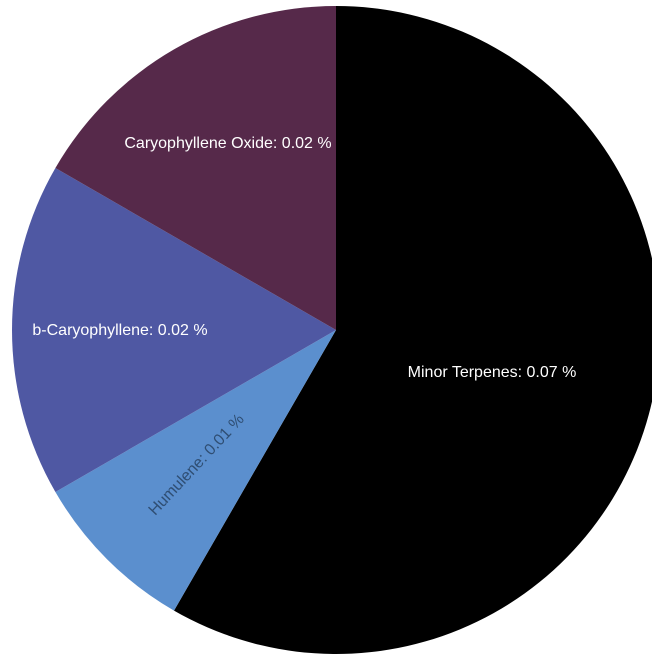 The image size is (652, 656). What do you see at coordinates (227, 143) in the screenshot?
I see `pie-label-caryophyllene-oxide: Caryophyllene Oxide: 0.02 %` at bounding box center [227, 143].